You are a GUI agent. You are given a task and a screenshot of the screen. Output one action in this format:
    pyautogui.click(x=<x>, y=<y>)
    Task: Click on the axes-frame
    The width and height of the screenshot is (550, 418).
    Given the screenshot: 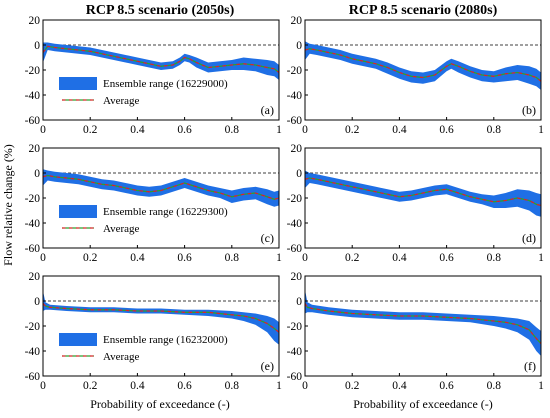 What is the action you would take?
    pyautogui.click(x=161, y=326)
    